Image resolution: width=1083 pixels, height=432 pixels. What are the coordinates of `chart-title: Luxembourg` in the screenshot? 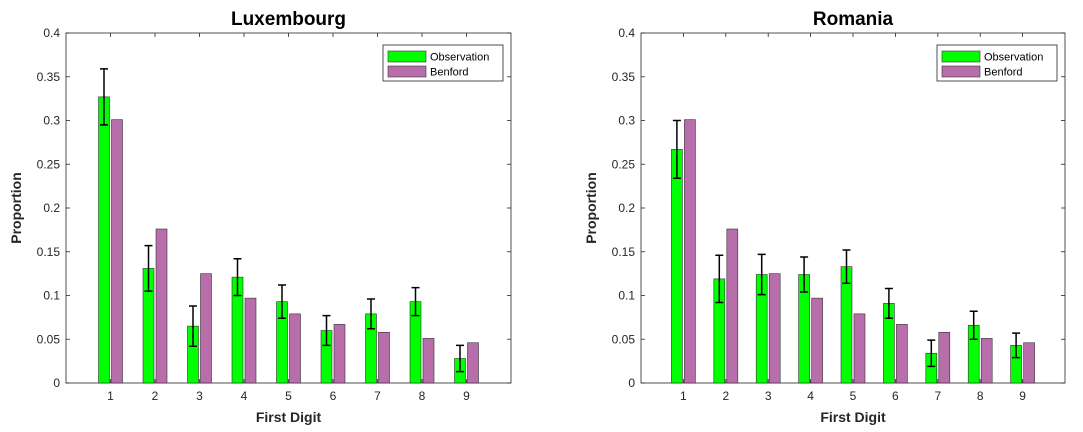 It's located at (288, 19).